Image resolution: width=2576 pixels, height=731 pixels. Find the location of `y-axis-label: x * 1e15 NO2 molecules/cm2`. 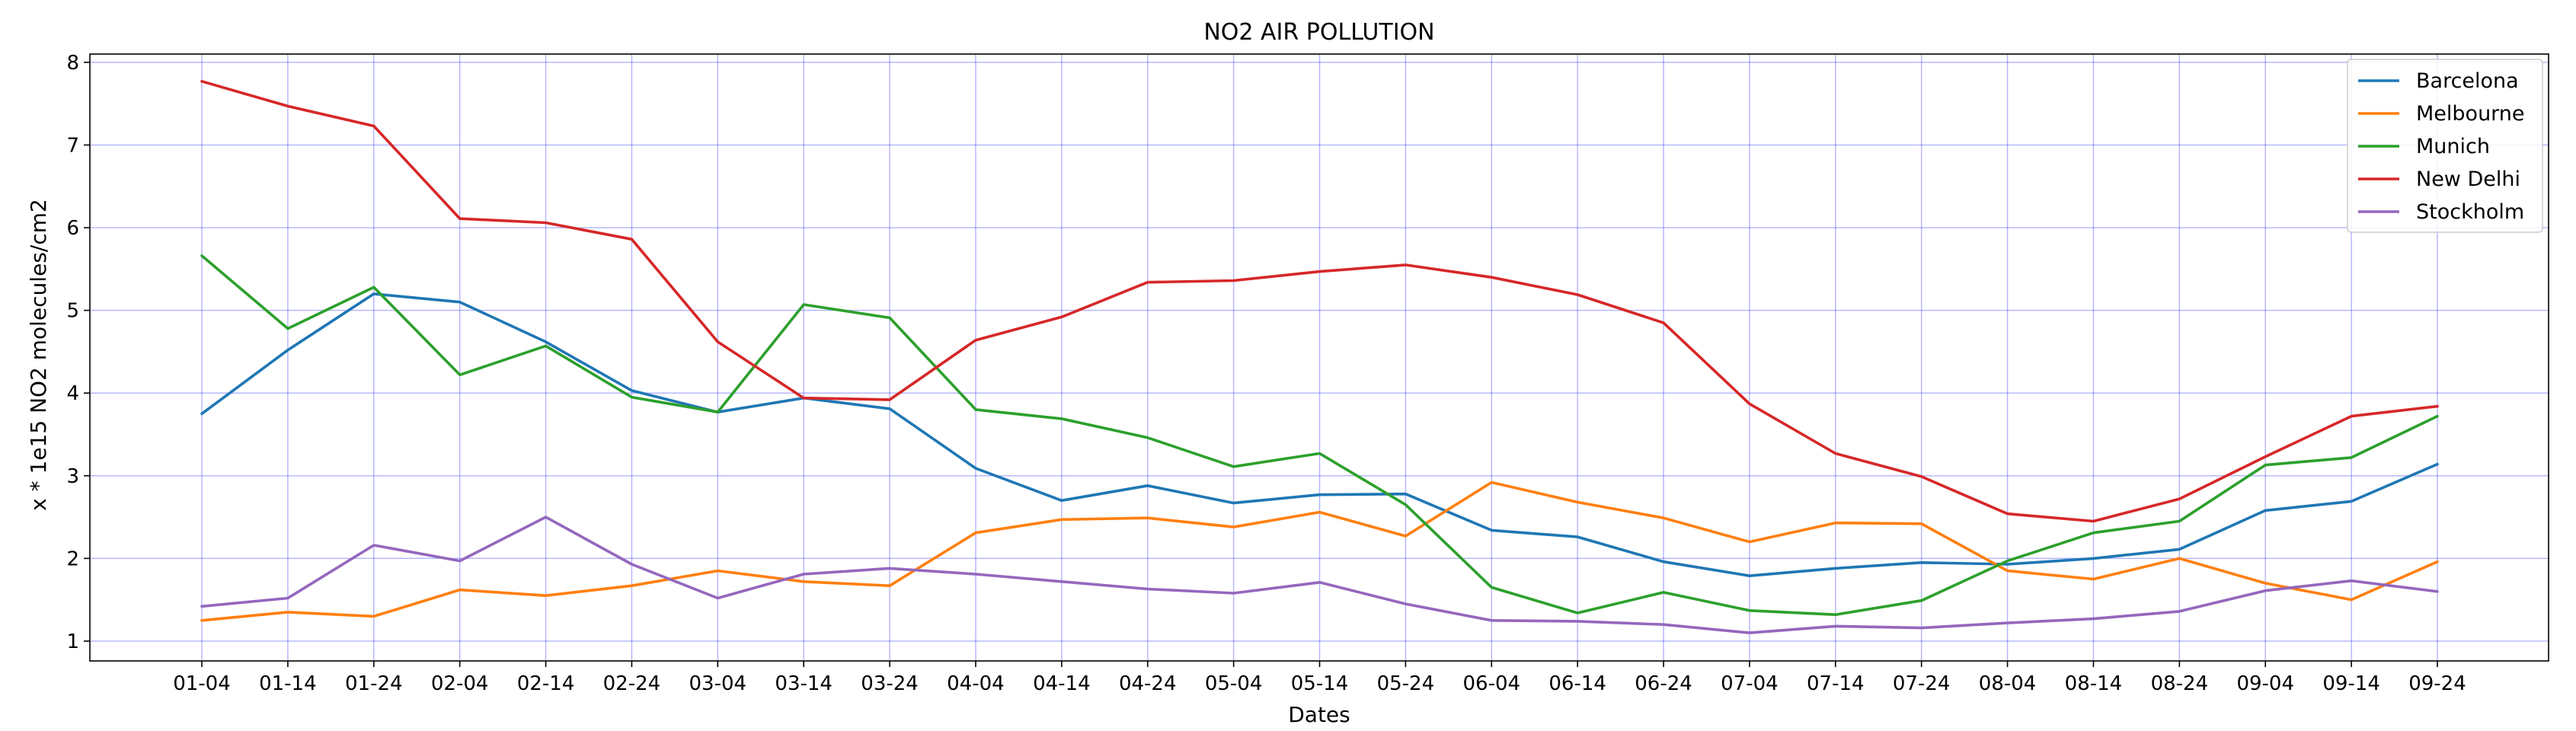

y-axis-label: x * 1e15 NO2 molecules/cm2 is located at coordinates (38, 355).